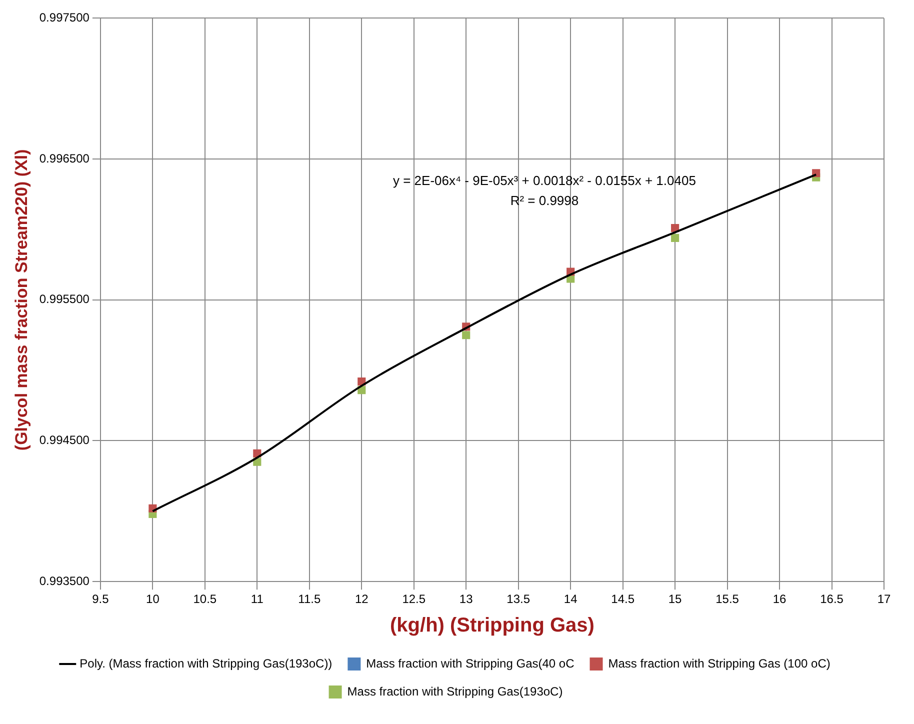 This screenshot has height=724, width=914. I want to click on x-tick-label: 10.5, so click(205, 599).